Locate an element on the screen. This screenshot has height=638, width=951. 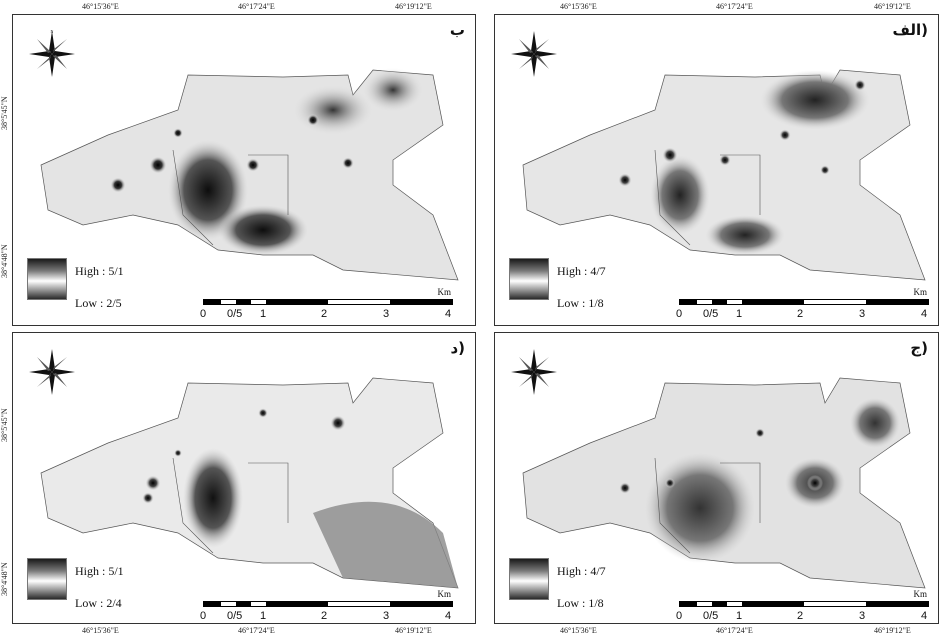
panel-label: ب is located at coordinates (457, 30).